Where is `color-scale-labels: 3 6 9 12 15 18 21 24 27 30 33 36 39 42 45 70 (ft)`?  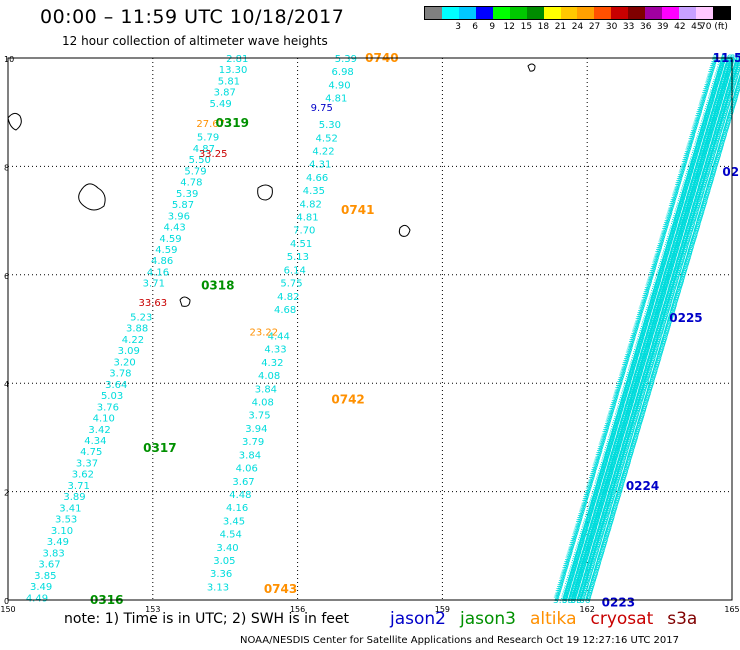
color-scale-labels: 3 6 9 12 15 18 21 24 27 30 33 36 39 42 45 70 (ft) is located at coordinates (577, 28).